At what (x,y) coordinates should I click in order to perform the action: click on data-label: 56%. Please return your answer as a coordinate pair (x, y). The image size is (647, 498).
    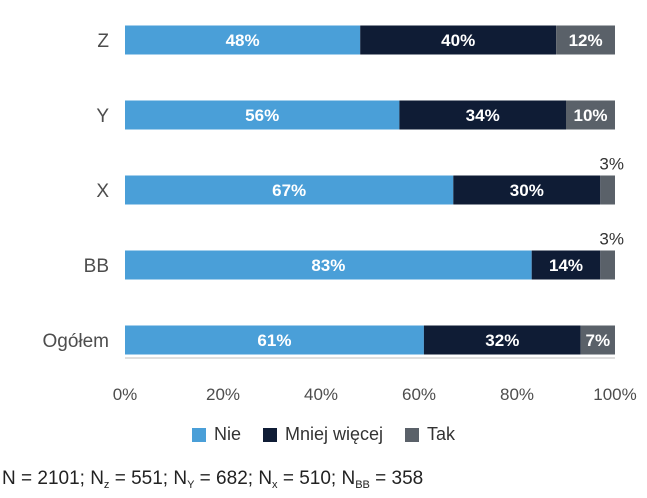
    Looking at the image, I should click on (262, 115).